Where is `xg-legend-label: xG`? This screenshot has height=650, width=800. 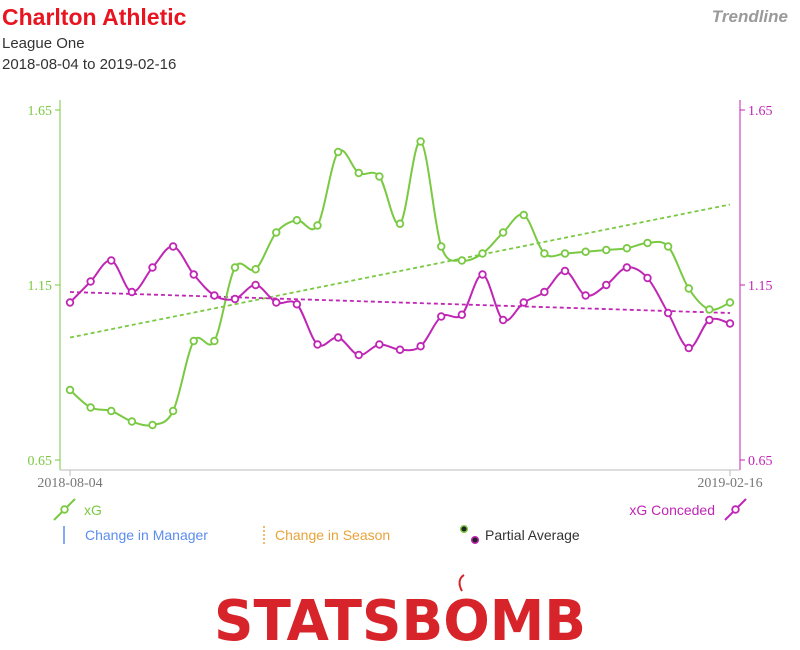
xg-legend-label: xG is located at coordinates (93, 510).